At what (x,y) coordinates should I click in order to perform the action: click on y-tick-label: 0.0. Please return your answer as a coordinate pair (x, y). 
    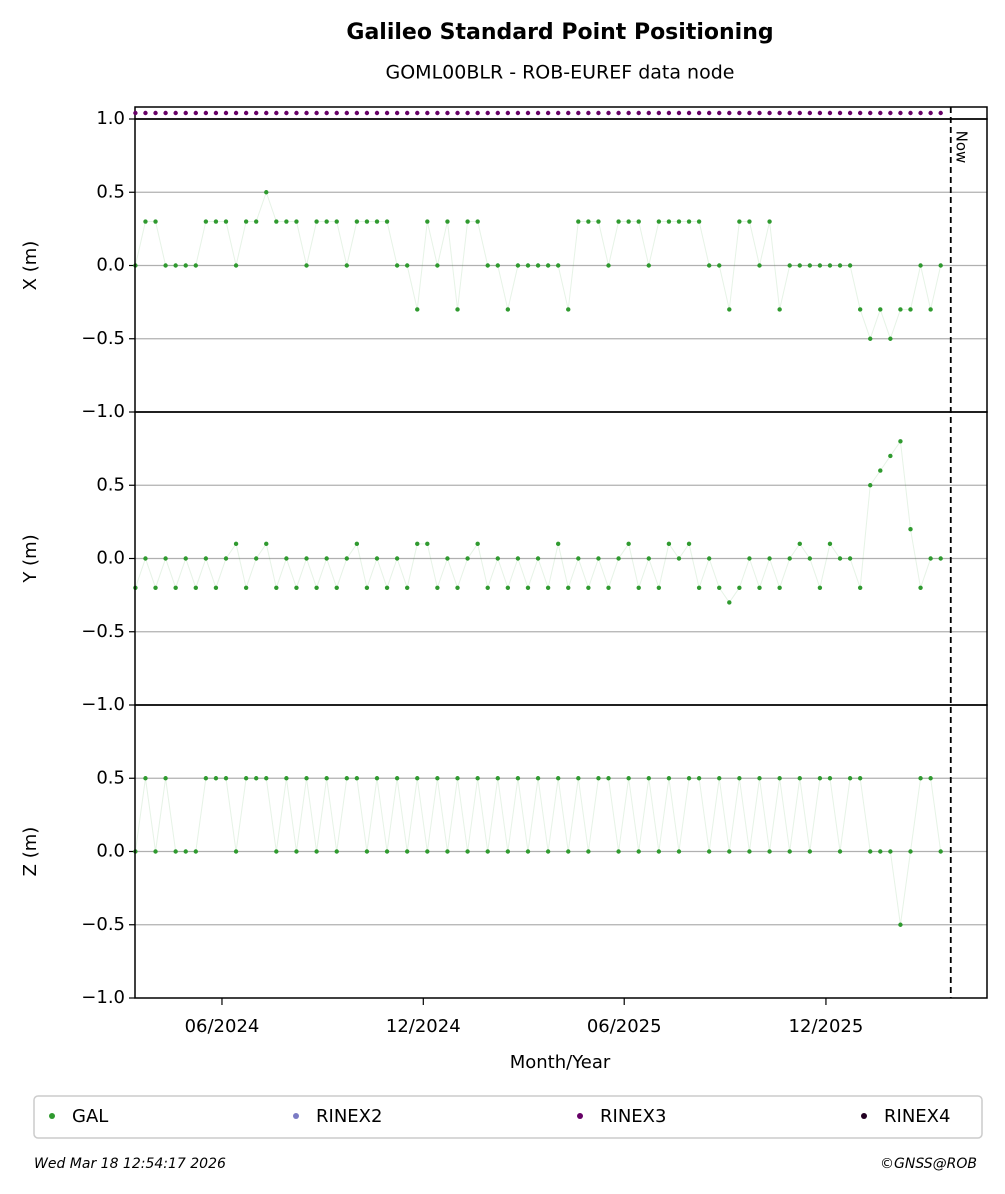
    Looking at the image, I should click on (110, 851).